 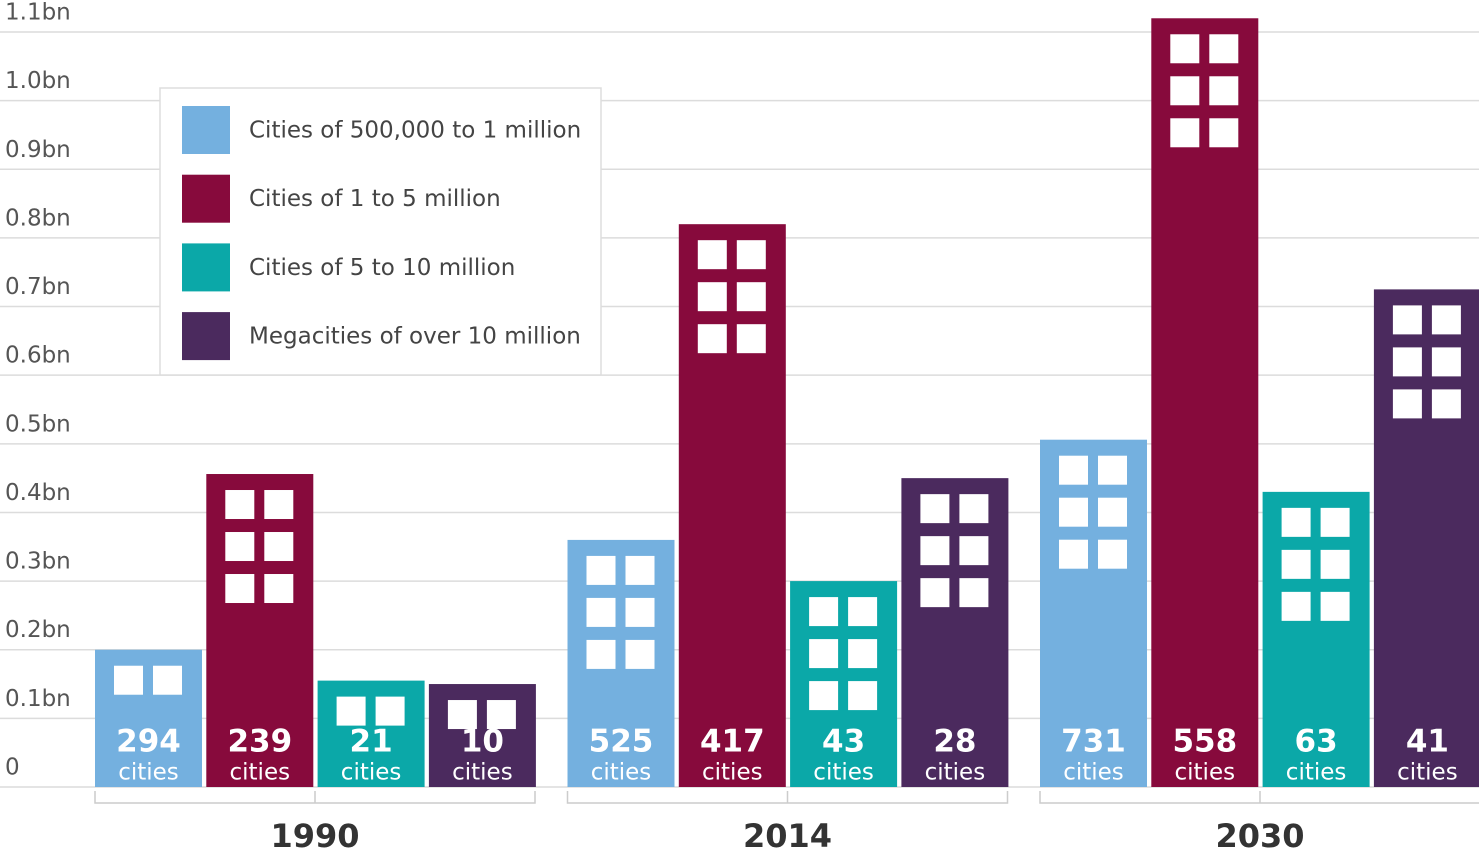 What do you see at coordinates (38, 150) in the screenshot?
I see `y-tick-label: 0.9bn` at bounding box center [38, 150].